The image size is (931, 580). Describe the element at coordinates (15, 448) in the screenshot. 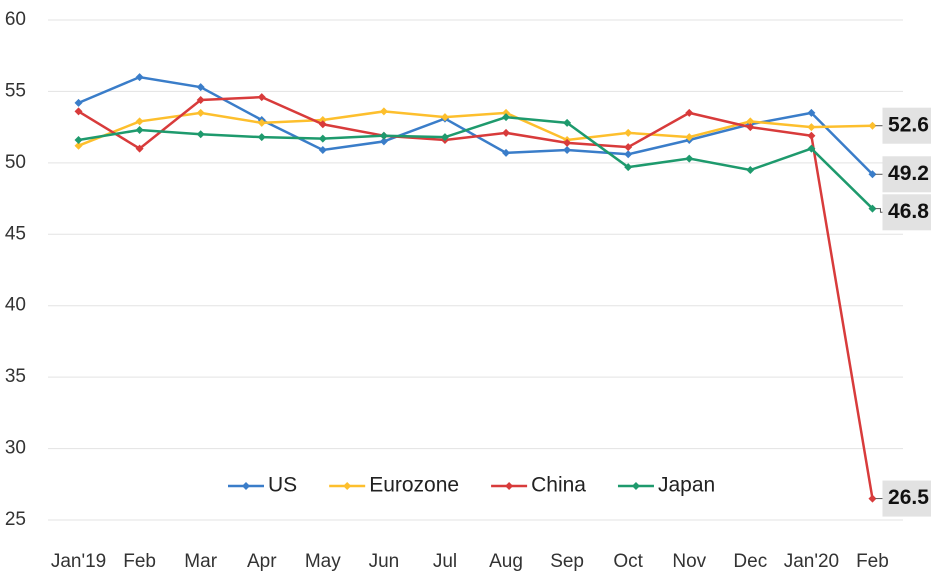

I see `y-tick-label: 30` at that location.